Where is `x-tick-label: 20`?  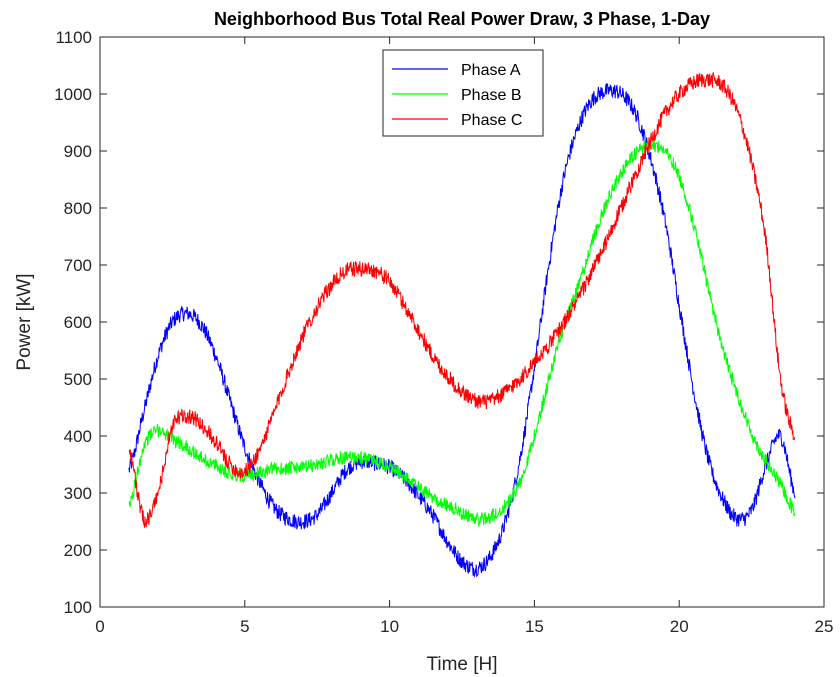 x-tick-label: 20 is located at coordinates (679, 626).